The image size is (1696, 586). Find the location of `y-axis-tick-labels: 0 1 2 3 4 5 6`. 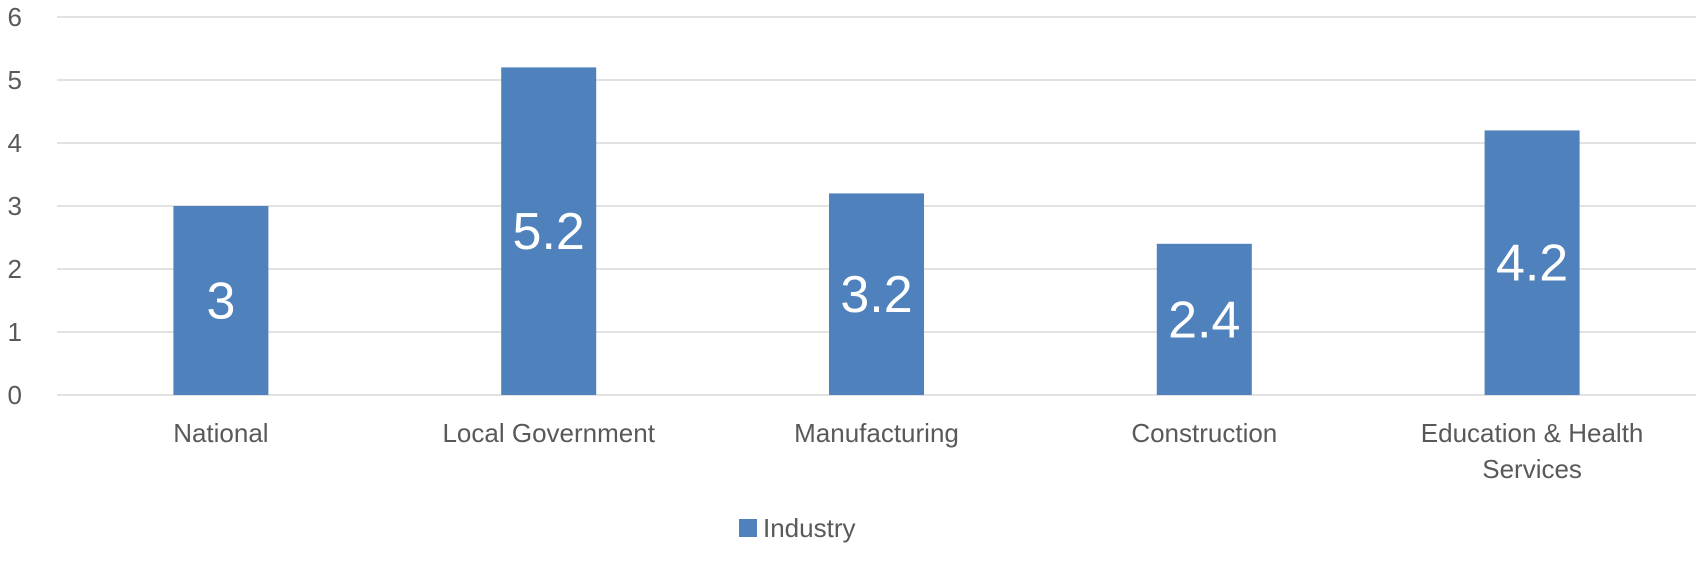

y-axis-tick-labels: 0 1 2 3 4 5 6 is located at coordinates (15, 206).